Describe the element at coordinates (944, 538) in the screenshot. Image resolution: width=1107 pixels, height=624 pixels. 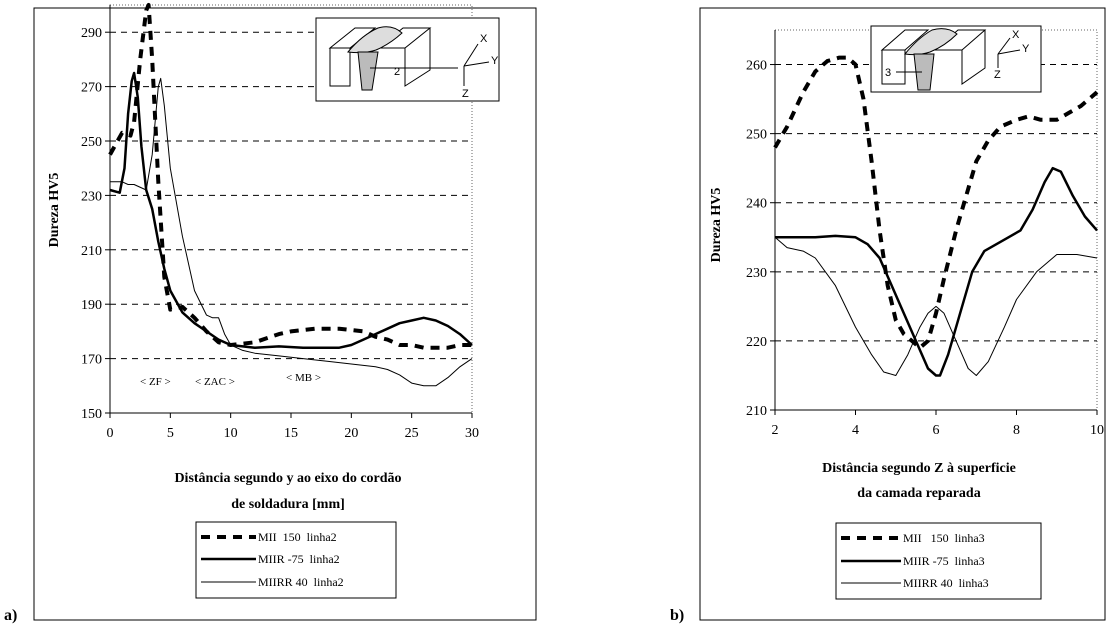
I see `legend-label-mii: MII 150 linha3` at that location.